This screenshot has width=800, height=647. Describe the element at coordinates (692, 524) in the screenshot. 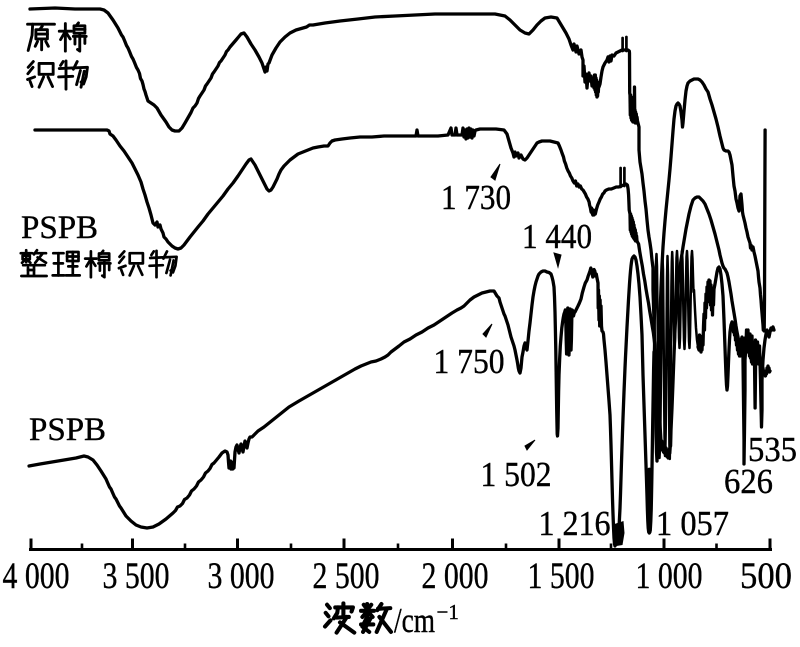

I see `svg-text: 1 057` at that location.